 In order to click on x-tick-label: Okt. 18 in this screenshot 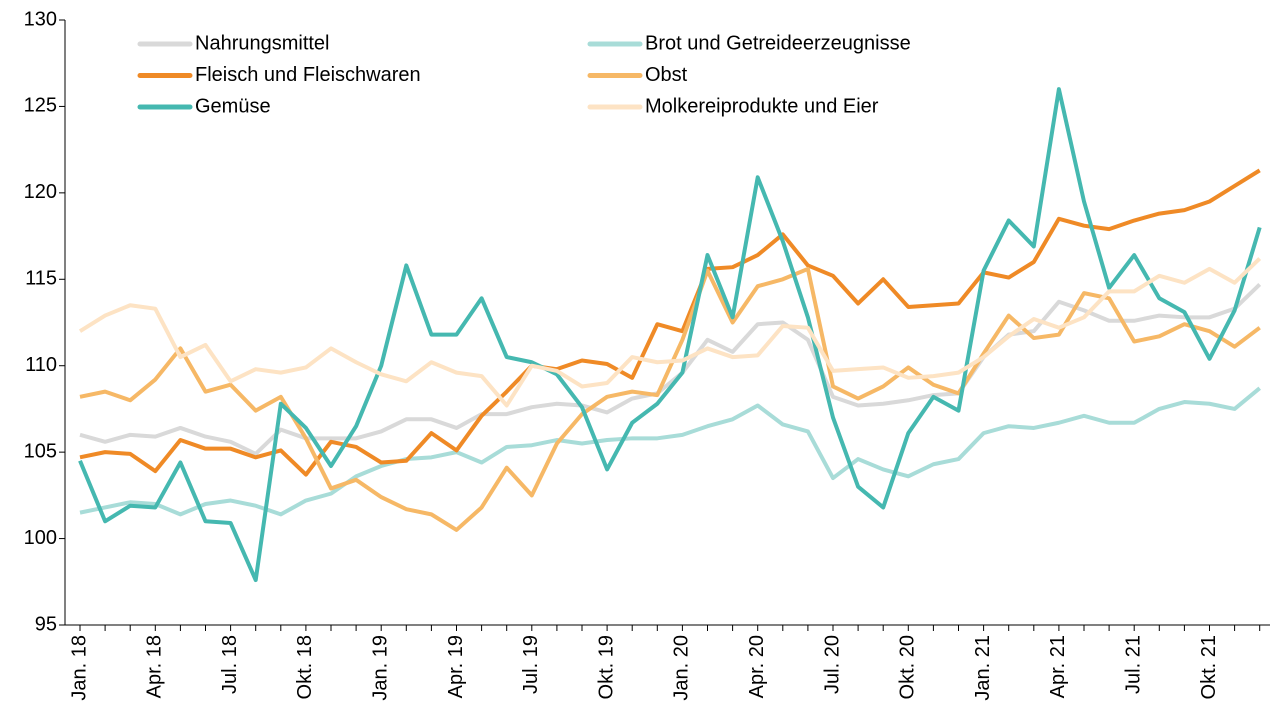, I will do `click(305, 667)`.